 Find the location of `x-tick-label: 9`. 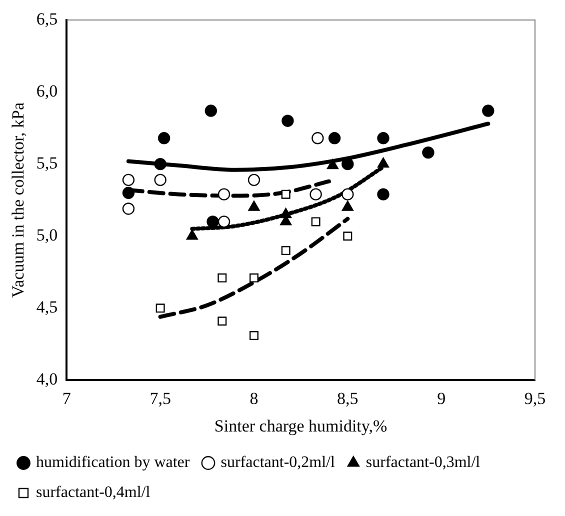

x-tick-label: 9 is located at coordinates (441, 398).